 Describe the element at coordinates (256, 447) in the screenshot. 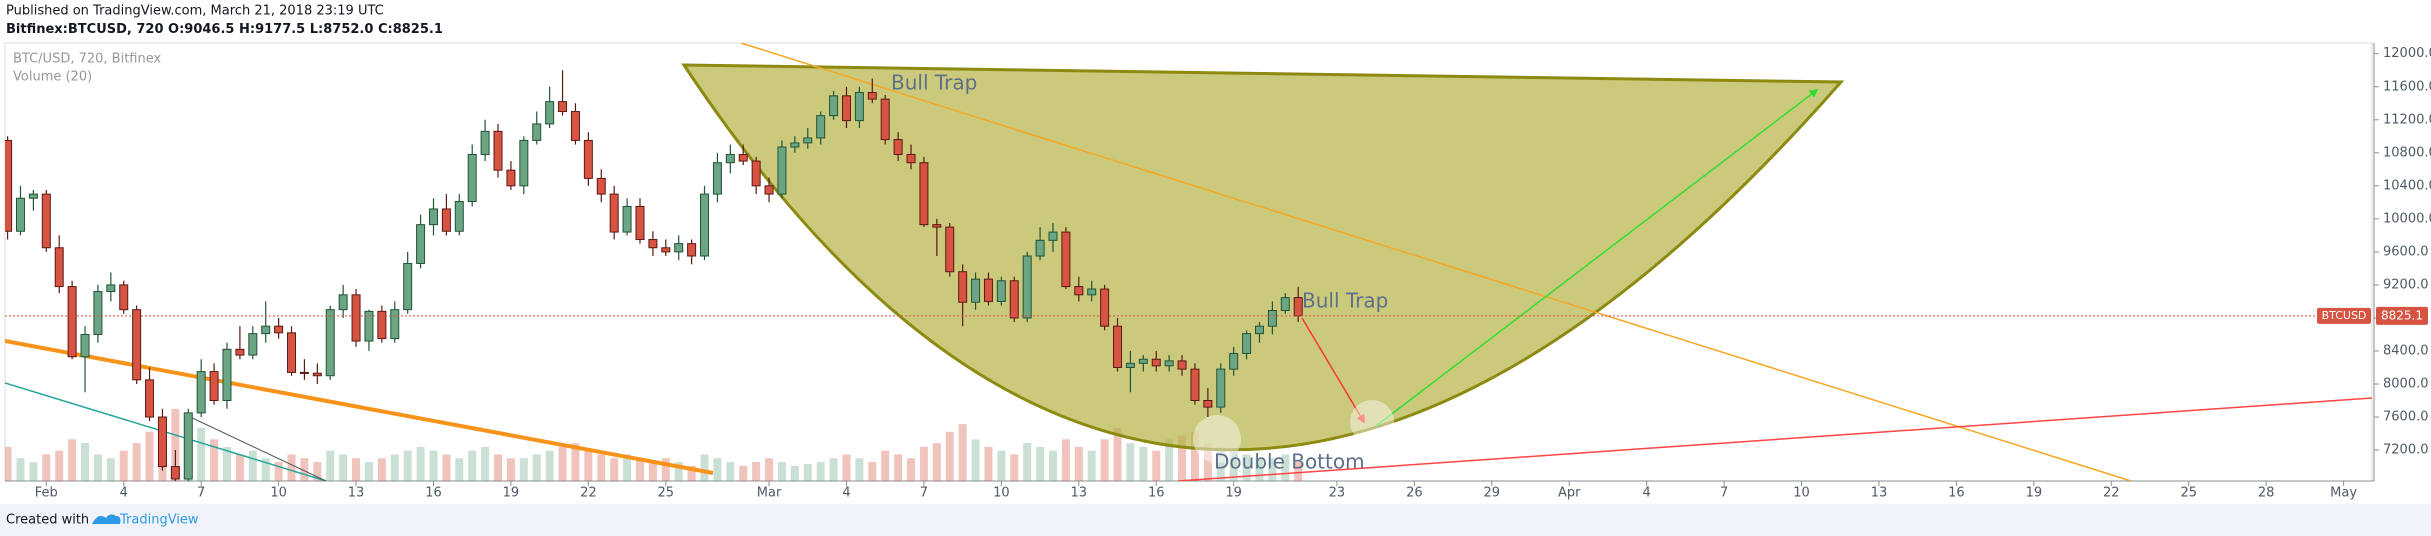

I see `trend-line` at that location.